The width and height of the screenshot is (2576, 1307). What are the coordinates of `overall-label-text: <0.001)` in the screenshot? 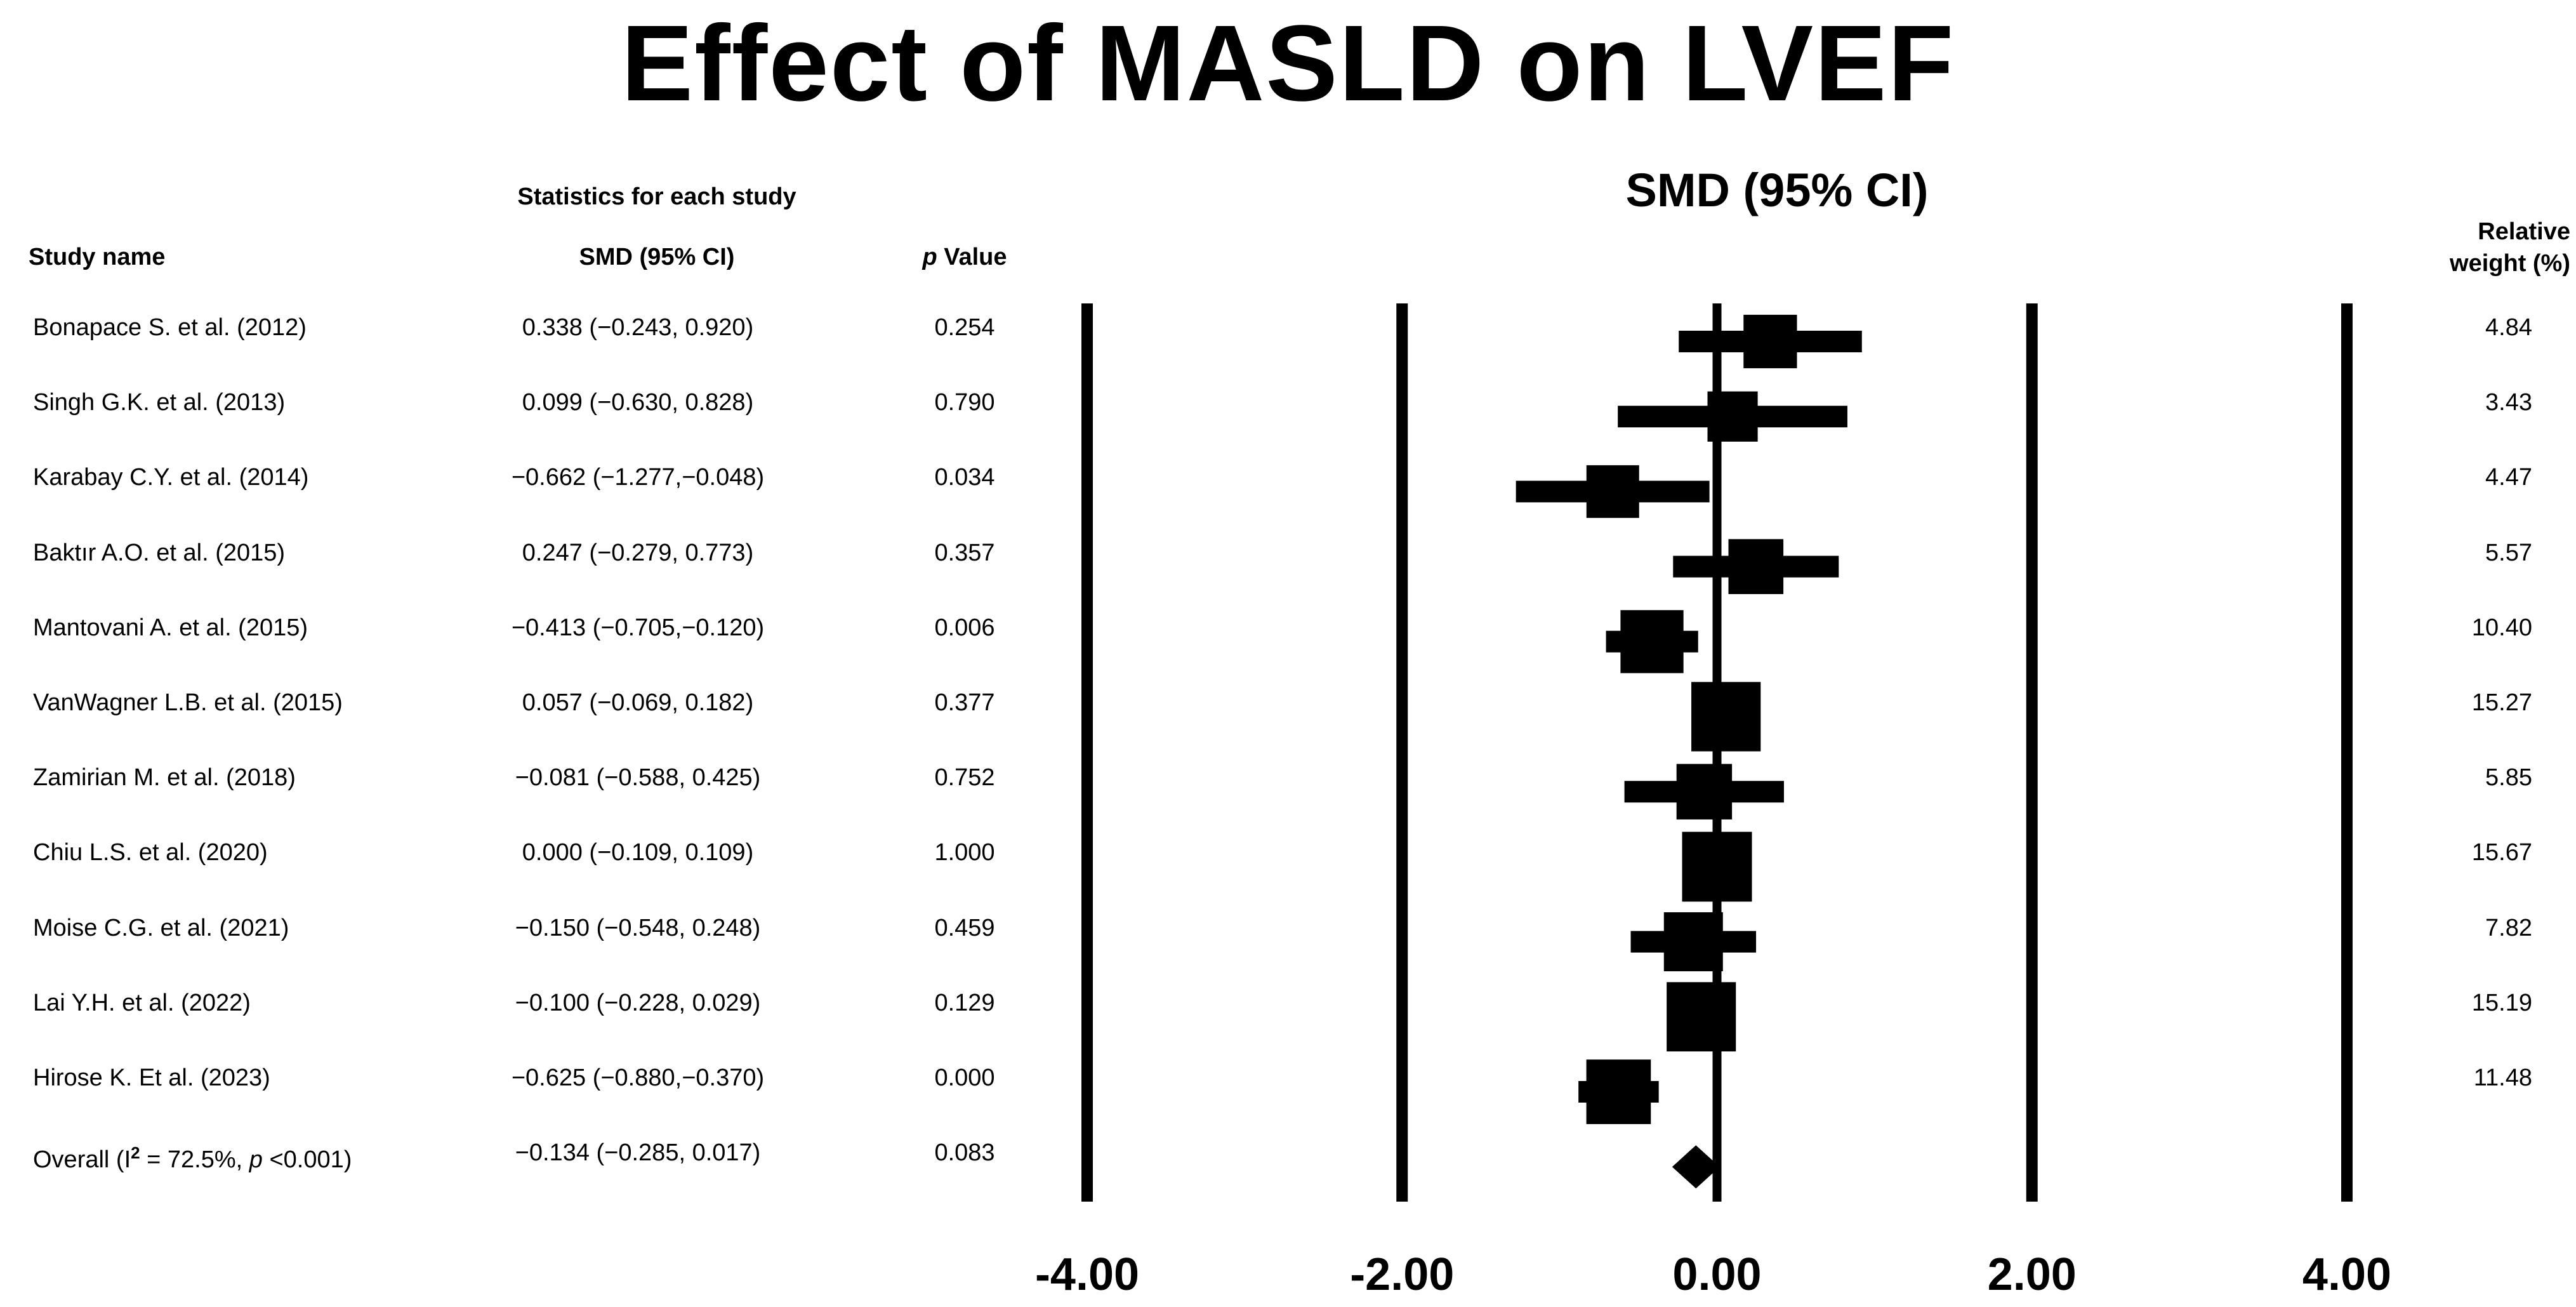 It's located at (307, 1160).